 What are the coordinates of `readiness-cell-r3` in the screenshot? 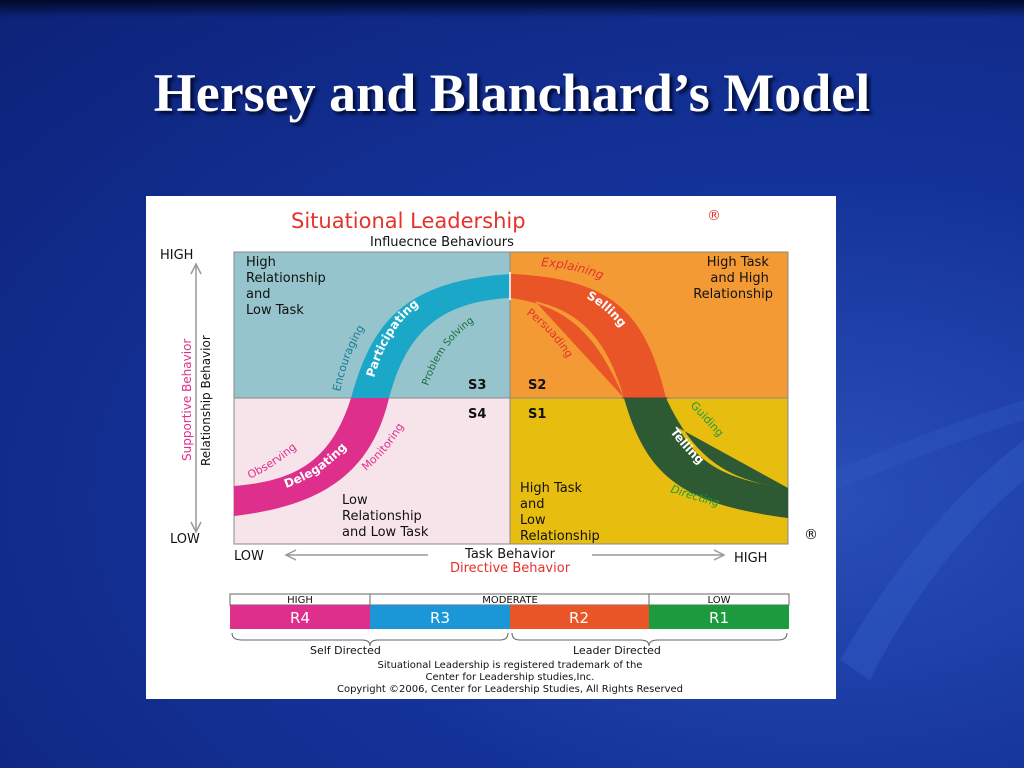 It's located at (440, 617).